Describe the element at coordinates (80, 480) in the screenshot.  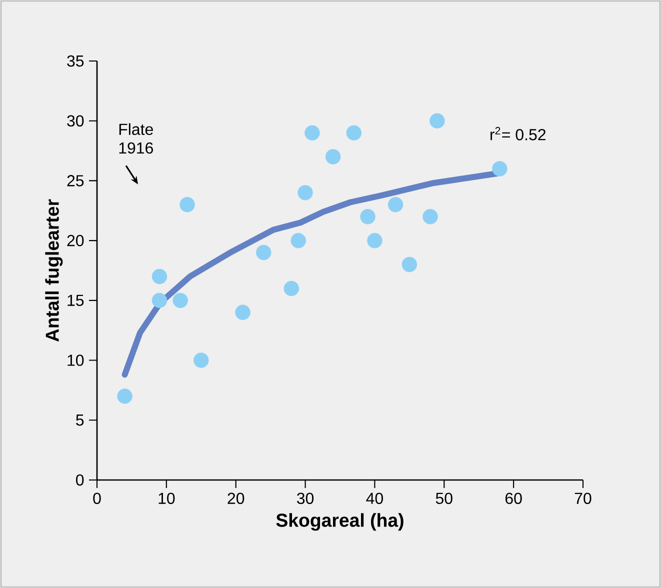
I see `y-tick-label: 0` at that location.